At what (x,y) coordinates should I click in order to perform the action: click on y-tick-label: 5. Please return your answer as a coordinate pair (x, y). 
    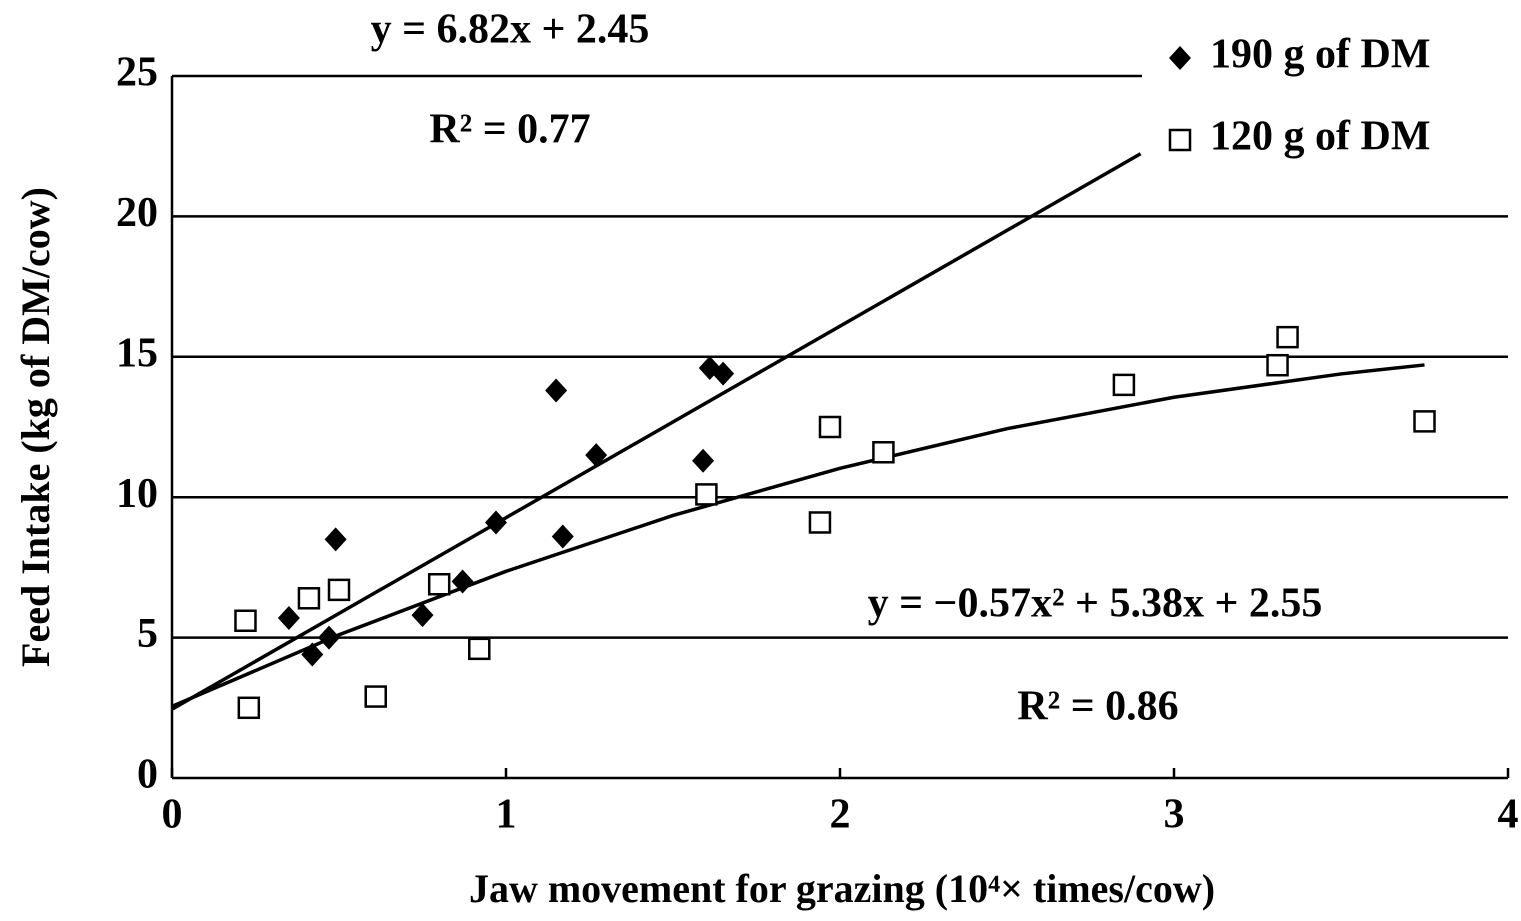
    Looking at the image, I should click on (147, 634).